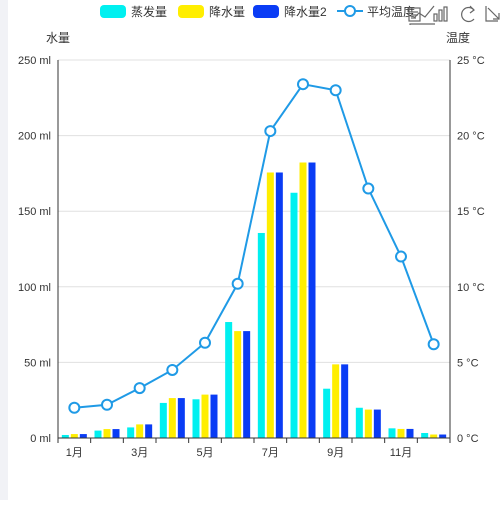 The height and width of the screenshot is (505, 500). Describe the element at coordinates (336, 401) in the screenshot. I see `bar-降水量-9月` at that location.